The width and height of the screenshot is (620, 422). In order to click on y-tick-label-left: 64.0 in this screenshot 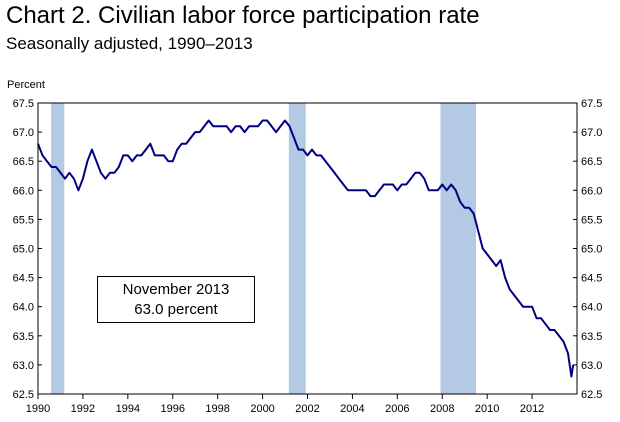, I will do `click(23, 308)`.